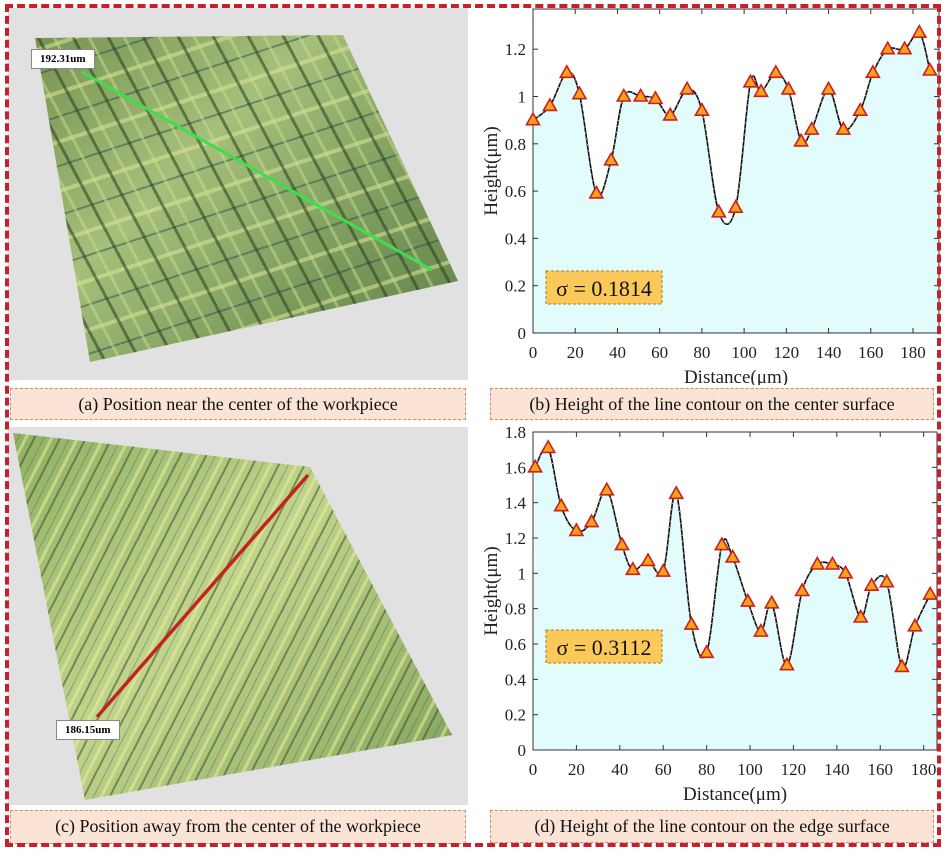 The width and height of the screenshot is (952, 862). I want to click on x-tick-label: 60, so click(663, 769).